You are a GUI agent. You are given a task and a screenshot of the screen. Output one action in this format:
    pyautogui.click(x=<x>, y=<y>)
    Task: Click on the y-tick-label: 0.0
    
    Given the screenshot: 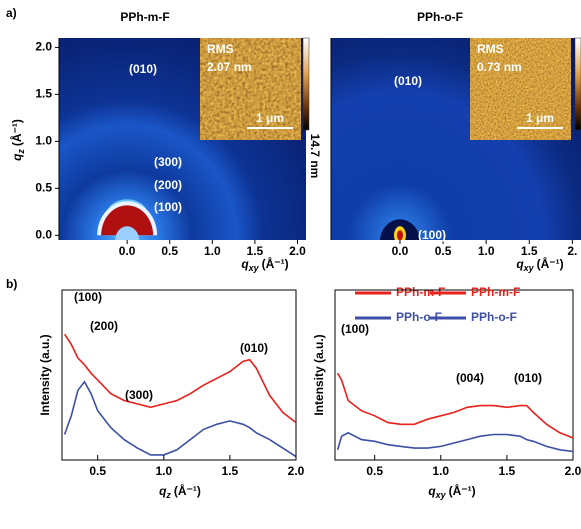 What is the action you would take?
    pyautogui.click(x=43, y=234)
    